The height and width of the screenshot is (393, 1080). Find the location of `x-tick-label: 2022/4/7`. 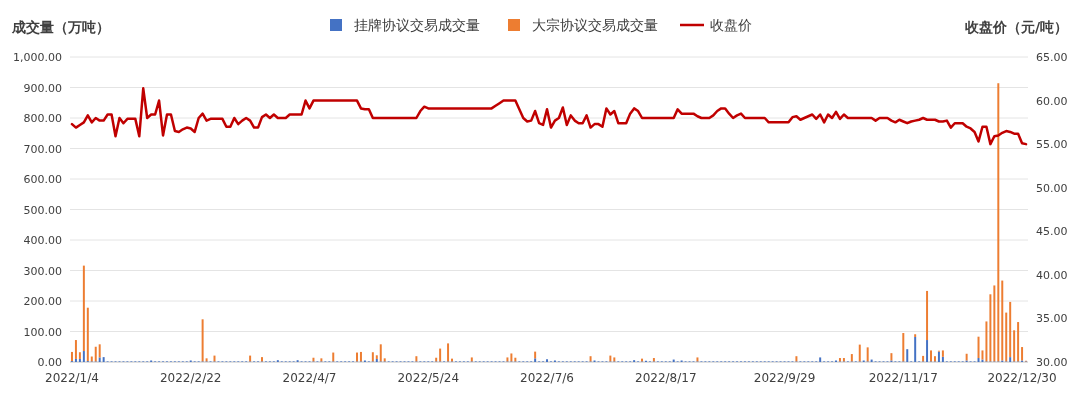

x-tick-label: 2022/4/7 is located at coordinates (309, 378).